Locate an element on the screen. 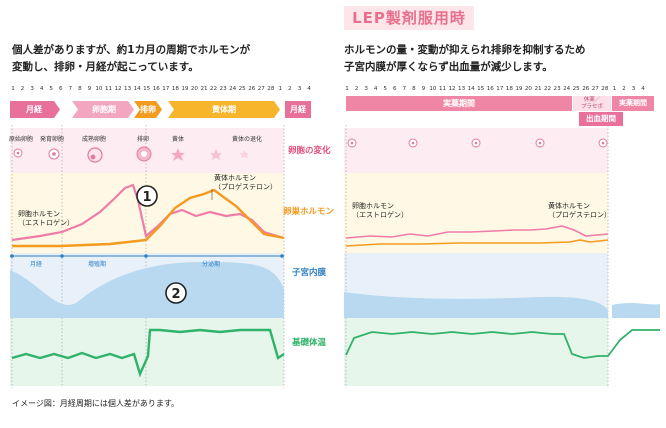 The image size is (666, 428). placebo-box: 休薬／ プラセボ is located at coordinates (592, 103).